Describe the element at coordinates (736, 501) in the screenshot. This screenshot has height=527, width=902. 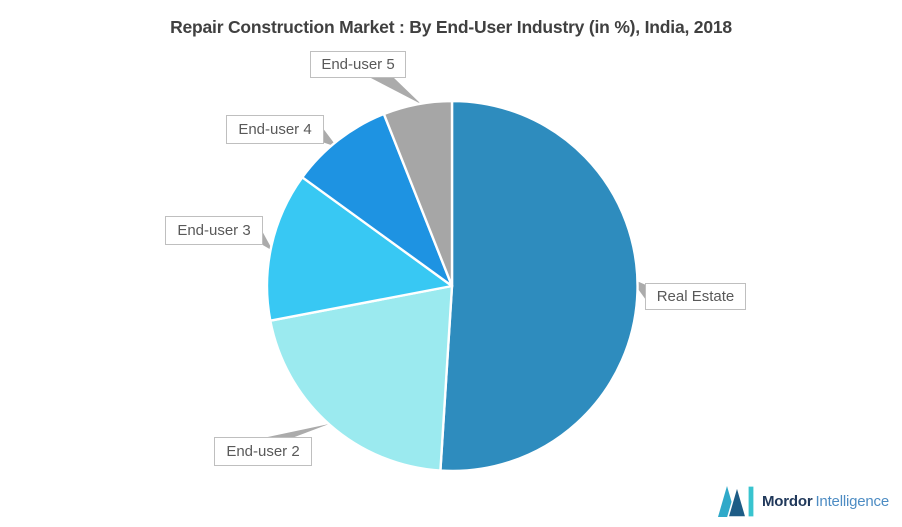
I see `mordor-m-icon` at that location.